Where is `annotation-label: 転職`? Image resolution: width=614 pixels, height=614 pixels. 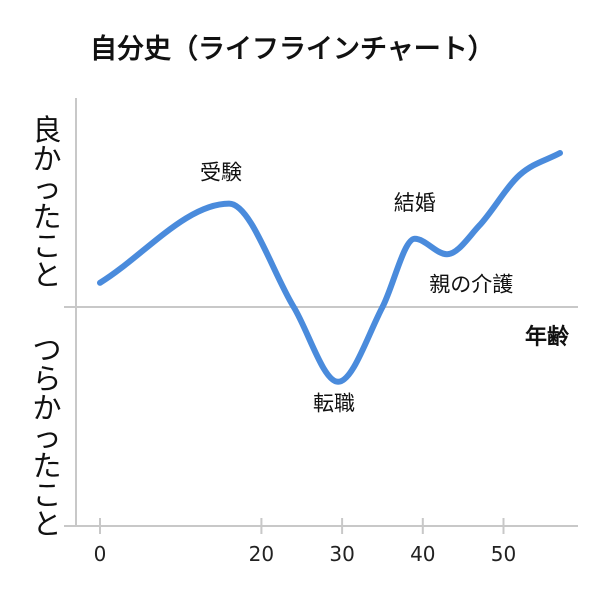 annotation-label: 転職 is located at coordinates (334, 403).